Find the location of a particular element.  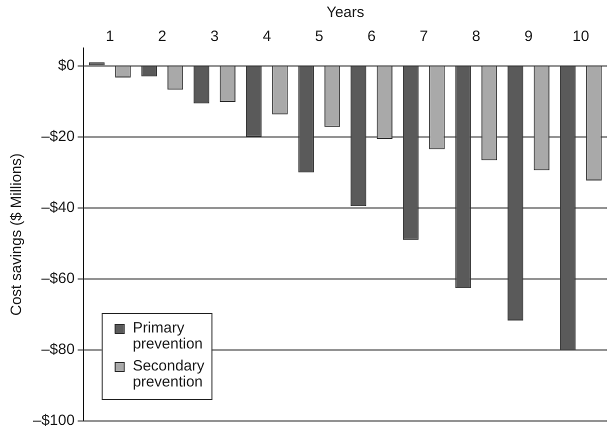

x-axis-title: Years is located at coordinates (345, 13).